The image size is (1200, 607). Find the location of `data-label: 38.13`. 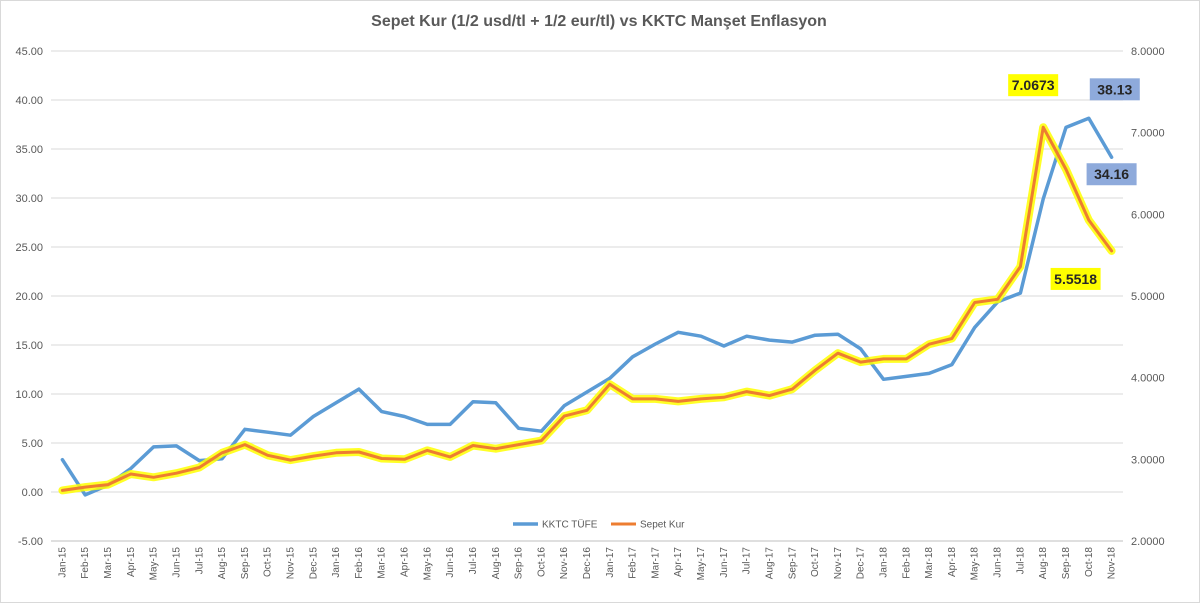

data-label: 38.13 is located at coordinates (1114, 89).